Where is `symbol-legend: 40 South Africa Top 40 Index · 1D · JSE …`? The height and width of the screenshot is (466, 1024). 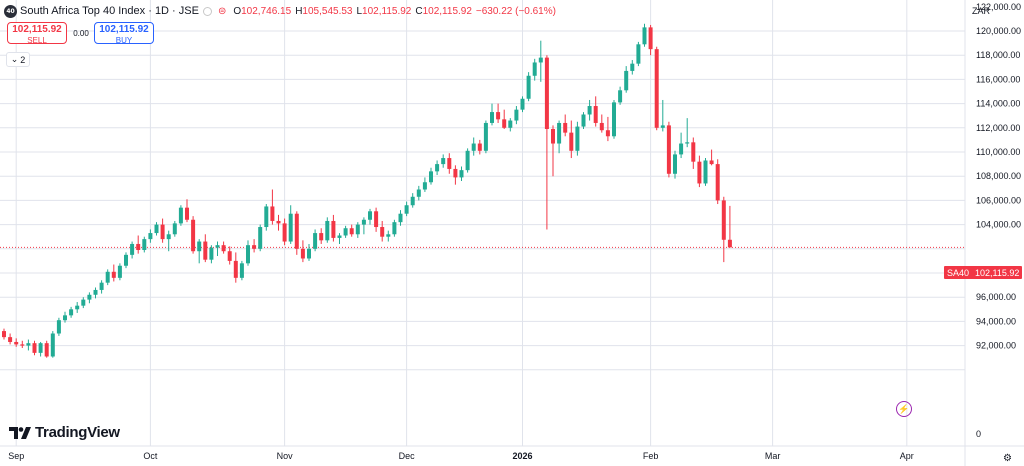
symbol-legend: 40 South Africa Top 40 Index · 1D · JSE … is located at coordinates (280, 11).